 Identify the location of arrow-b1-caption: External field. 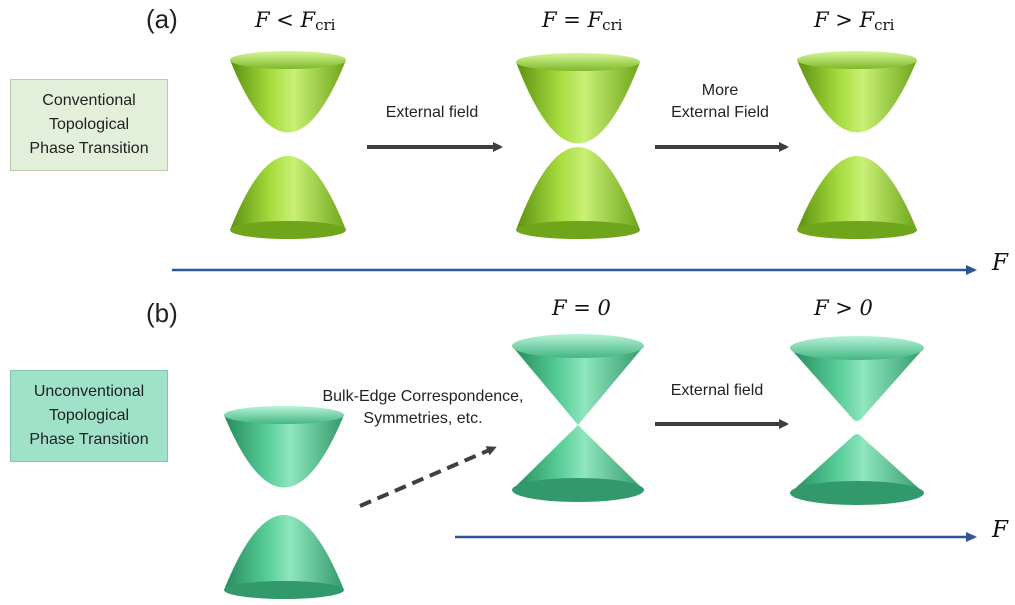
(717, 390).